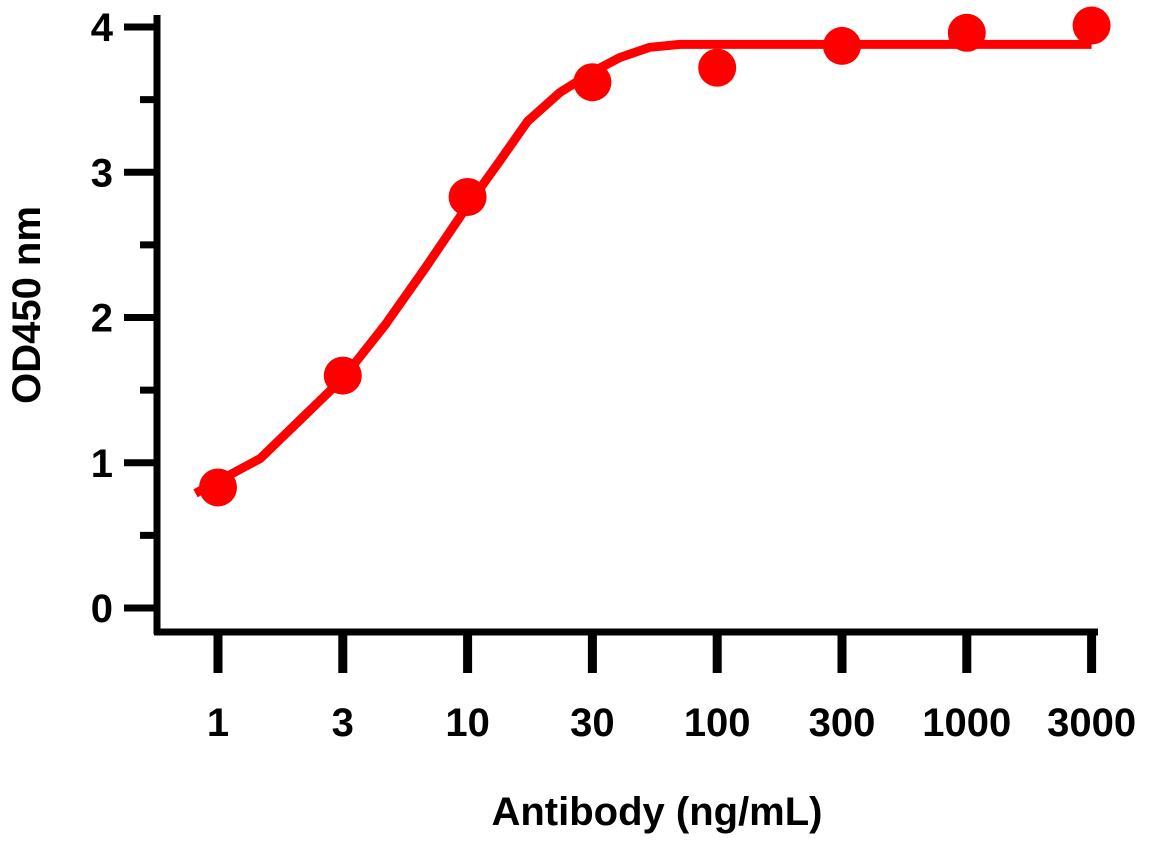  I want to click on x-tick-label: 1, so click(218, 723).